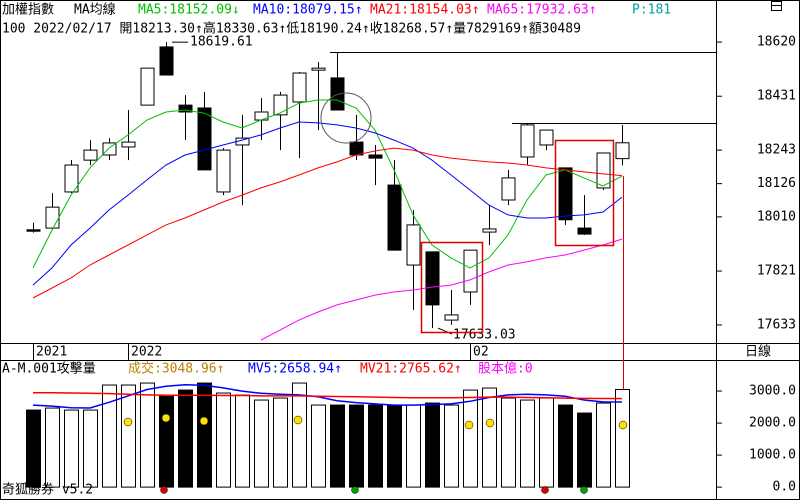 The width and height of the screenshot is (800, 500). What do you see at coordinates (505, 369) in the screenshot?
I see `indicator: 股本億:0` at bounding box center [505, 369].